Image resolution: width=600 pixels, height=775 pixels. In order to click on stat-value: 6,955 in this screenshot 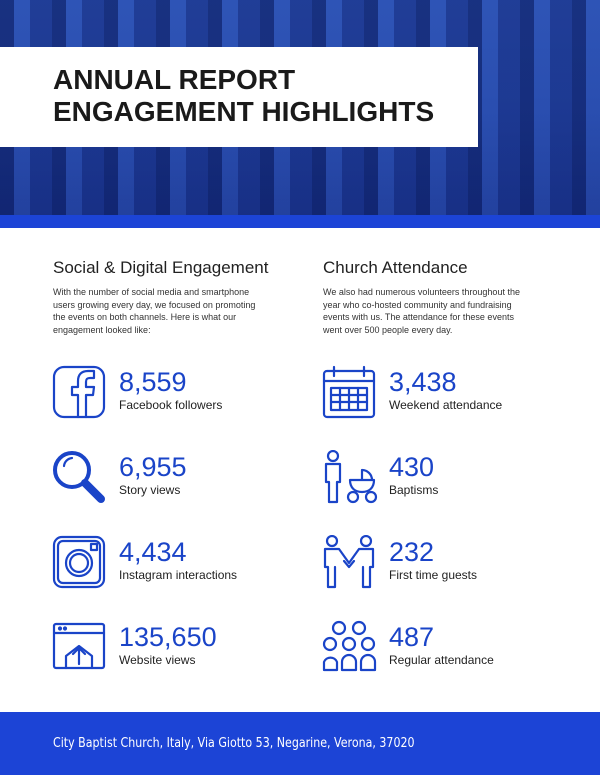, I will do `click(153, 467)`.